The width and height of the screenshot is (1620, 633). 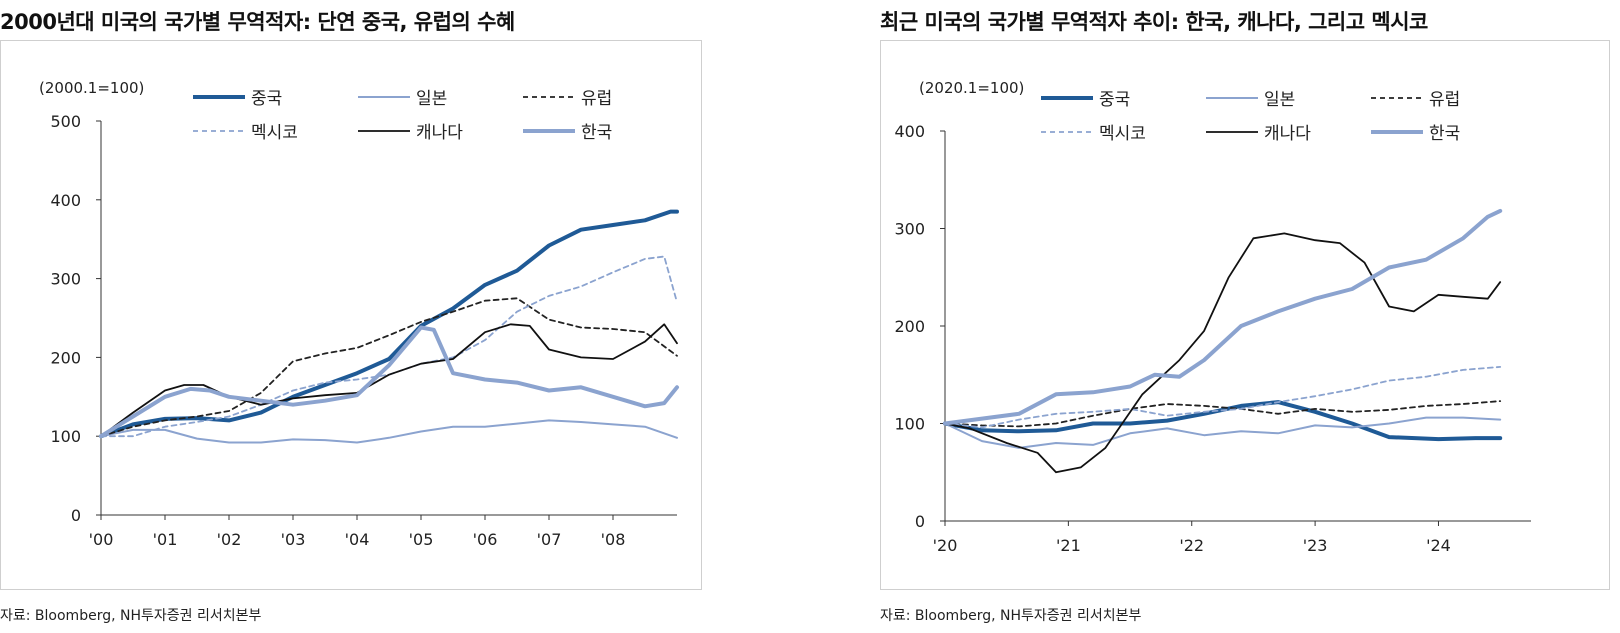 What do you see at coordinates (293, 539) in the screenshot?
I see `x-tick-label: '03` at bounding box center [293, 539].